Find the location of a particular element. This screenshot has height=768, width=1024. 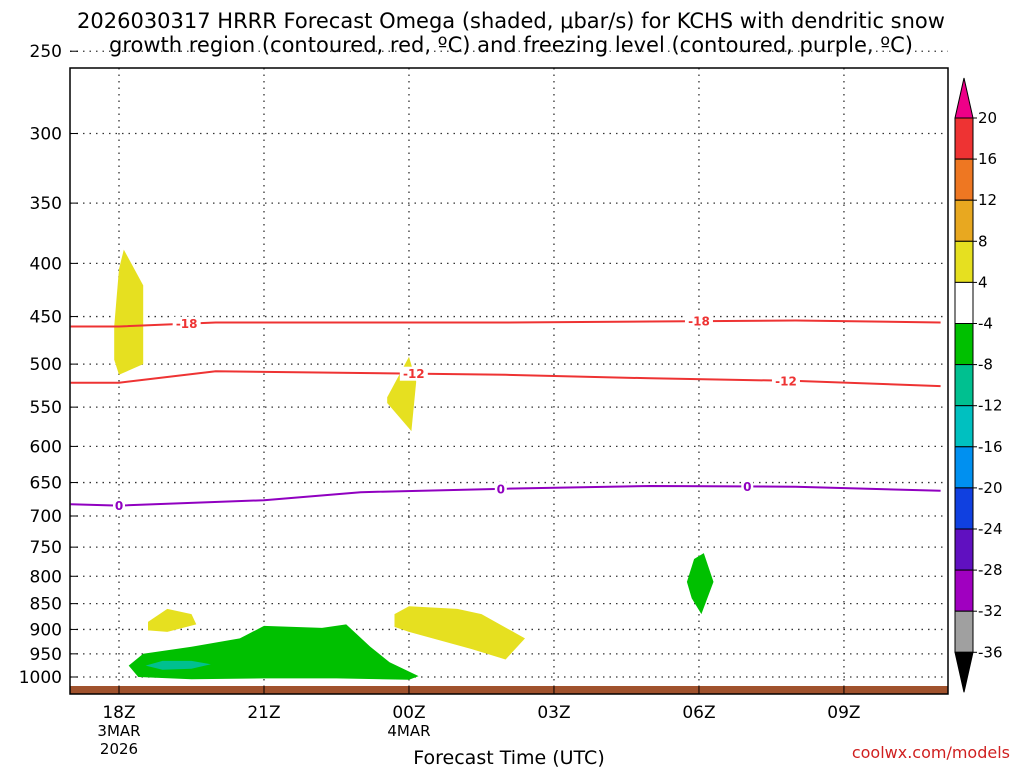

colorbar: 20 16 12 8 4 -4 -8 -12 -16 -20 -24 -28 -32 -36 is located at coordinates (978, 385).